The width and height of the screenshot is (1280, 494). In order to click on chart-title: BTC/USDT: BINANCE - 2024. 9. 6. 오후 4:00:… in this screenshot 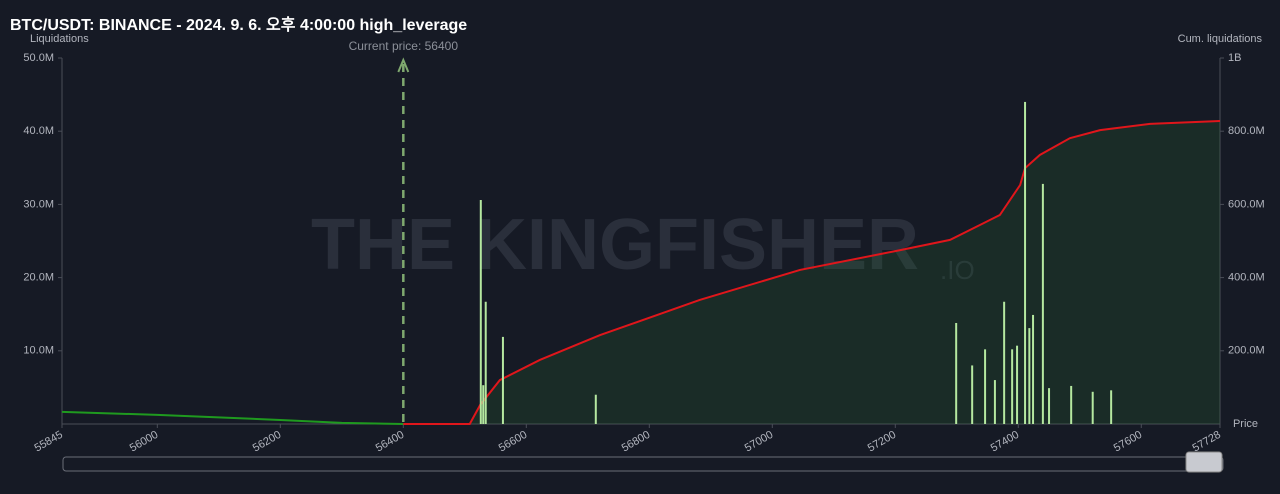, I will do `click(238, 24)`.